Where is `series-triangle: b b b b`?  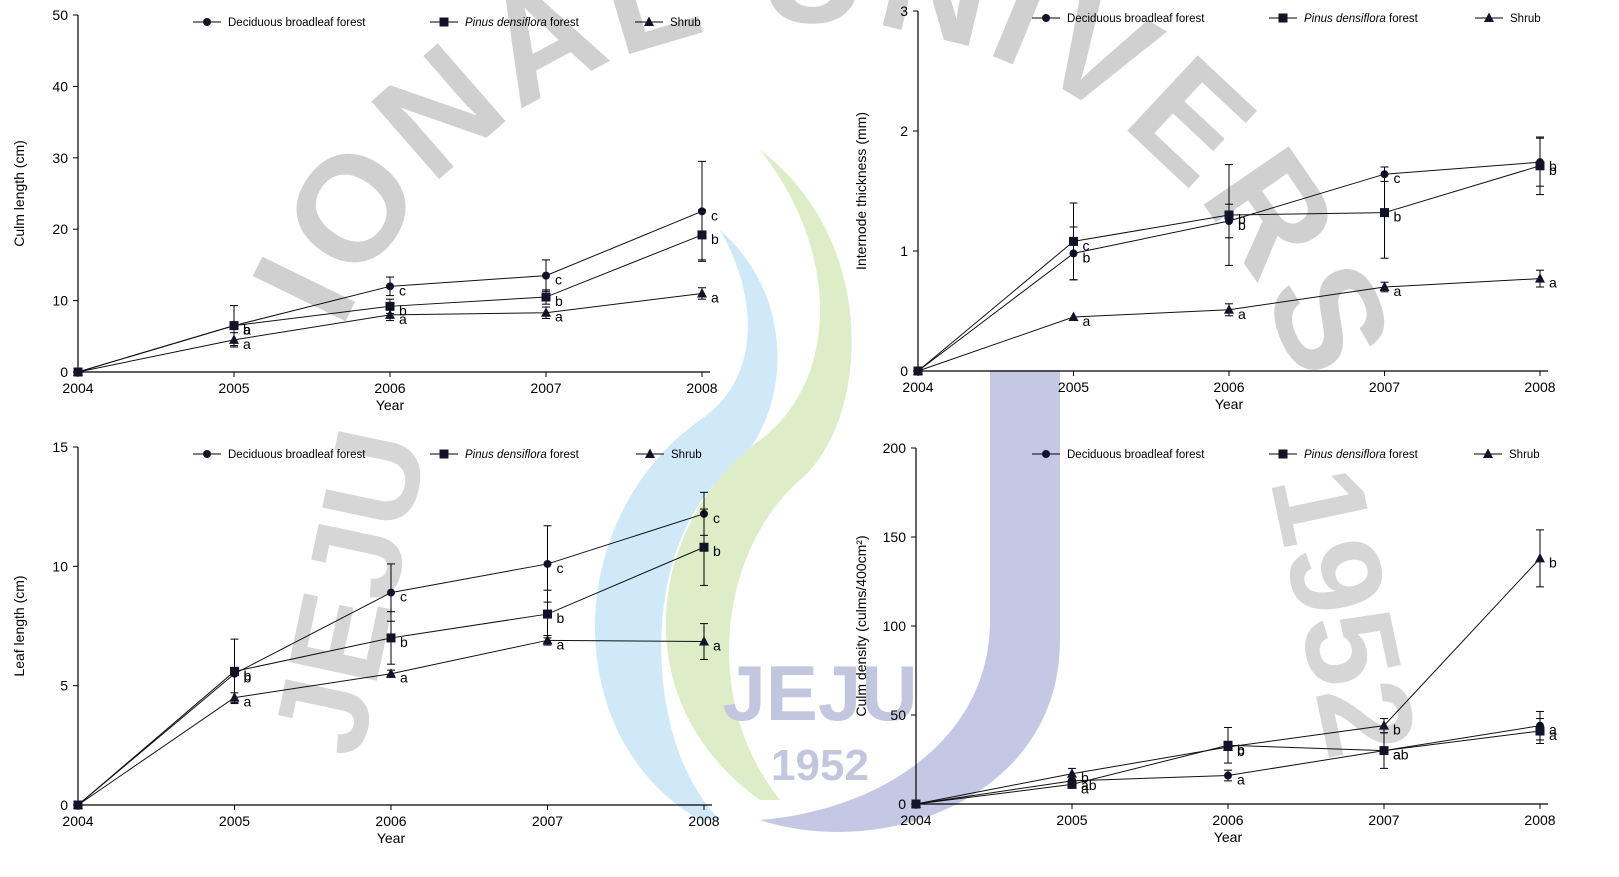 series-triangle: b b b b is located at coordinates (1234, 668).